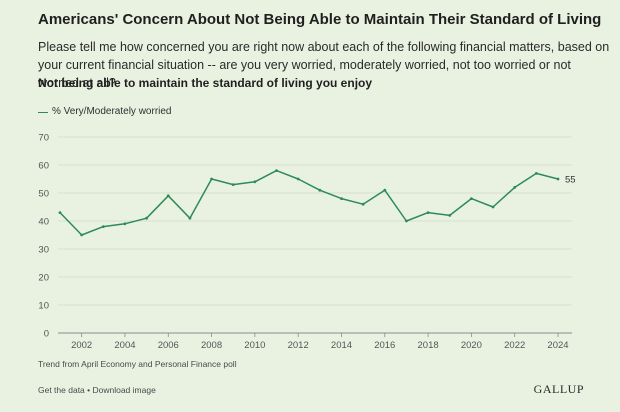 This screenshot has width=620, height=412. What do you see at coordinates (43, 112) in the screenshot?
I see `legend-line-swatch` at bounding box center [43, 112].